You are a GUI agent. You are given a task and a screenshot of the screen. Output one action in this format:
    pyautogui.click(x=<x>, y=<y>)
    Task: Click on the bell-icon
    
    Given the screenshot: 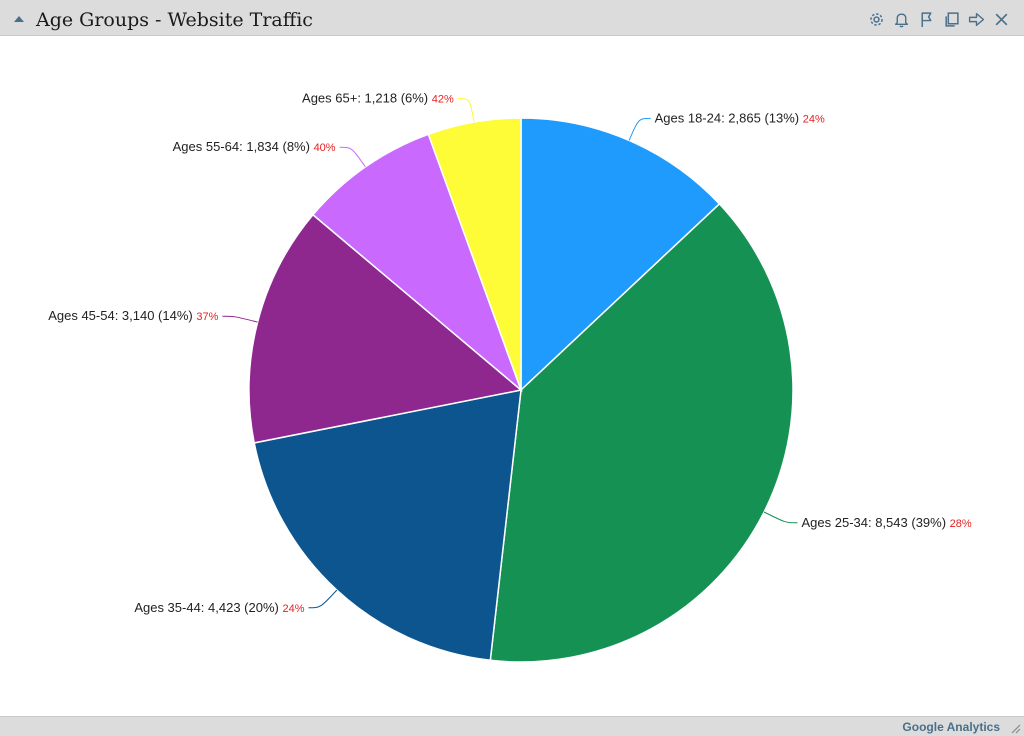 What is the action you would take?
    pyautogui.click(x=901, y=19)
    